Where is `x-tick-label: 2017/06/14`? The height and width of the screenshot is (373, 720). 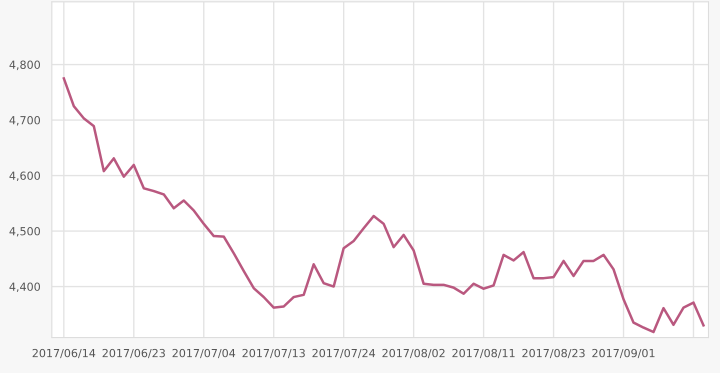
x-tick-label: 2017/06/14 is located at coordinates (64, 353).